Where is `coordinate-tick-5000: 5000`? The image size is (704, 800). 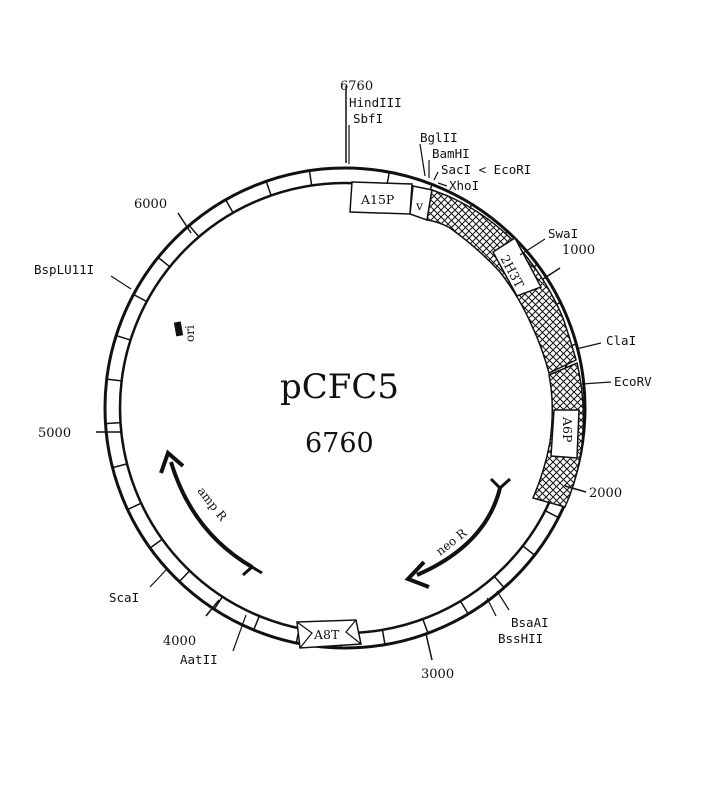
coordinate-tick-5000: 5000 is located at coordinates (79, 433).